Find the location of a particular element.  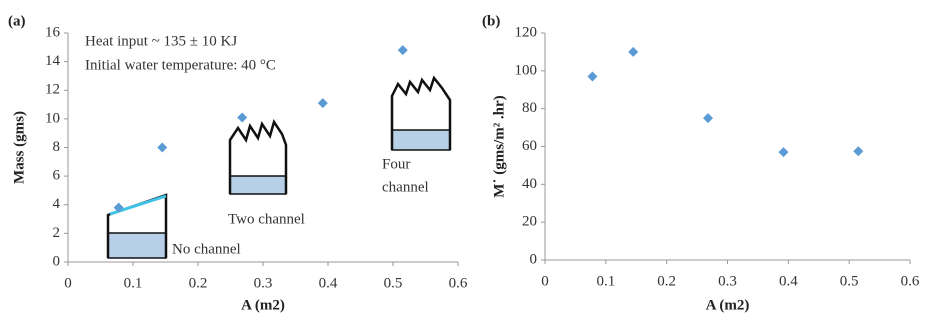

y-tick-label: 4 is located at coordinates (57, 204).